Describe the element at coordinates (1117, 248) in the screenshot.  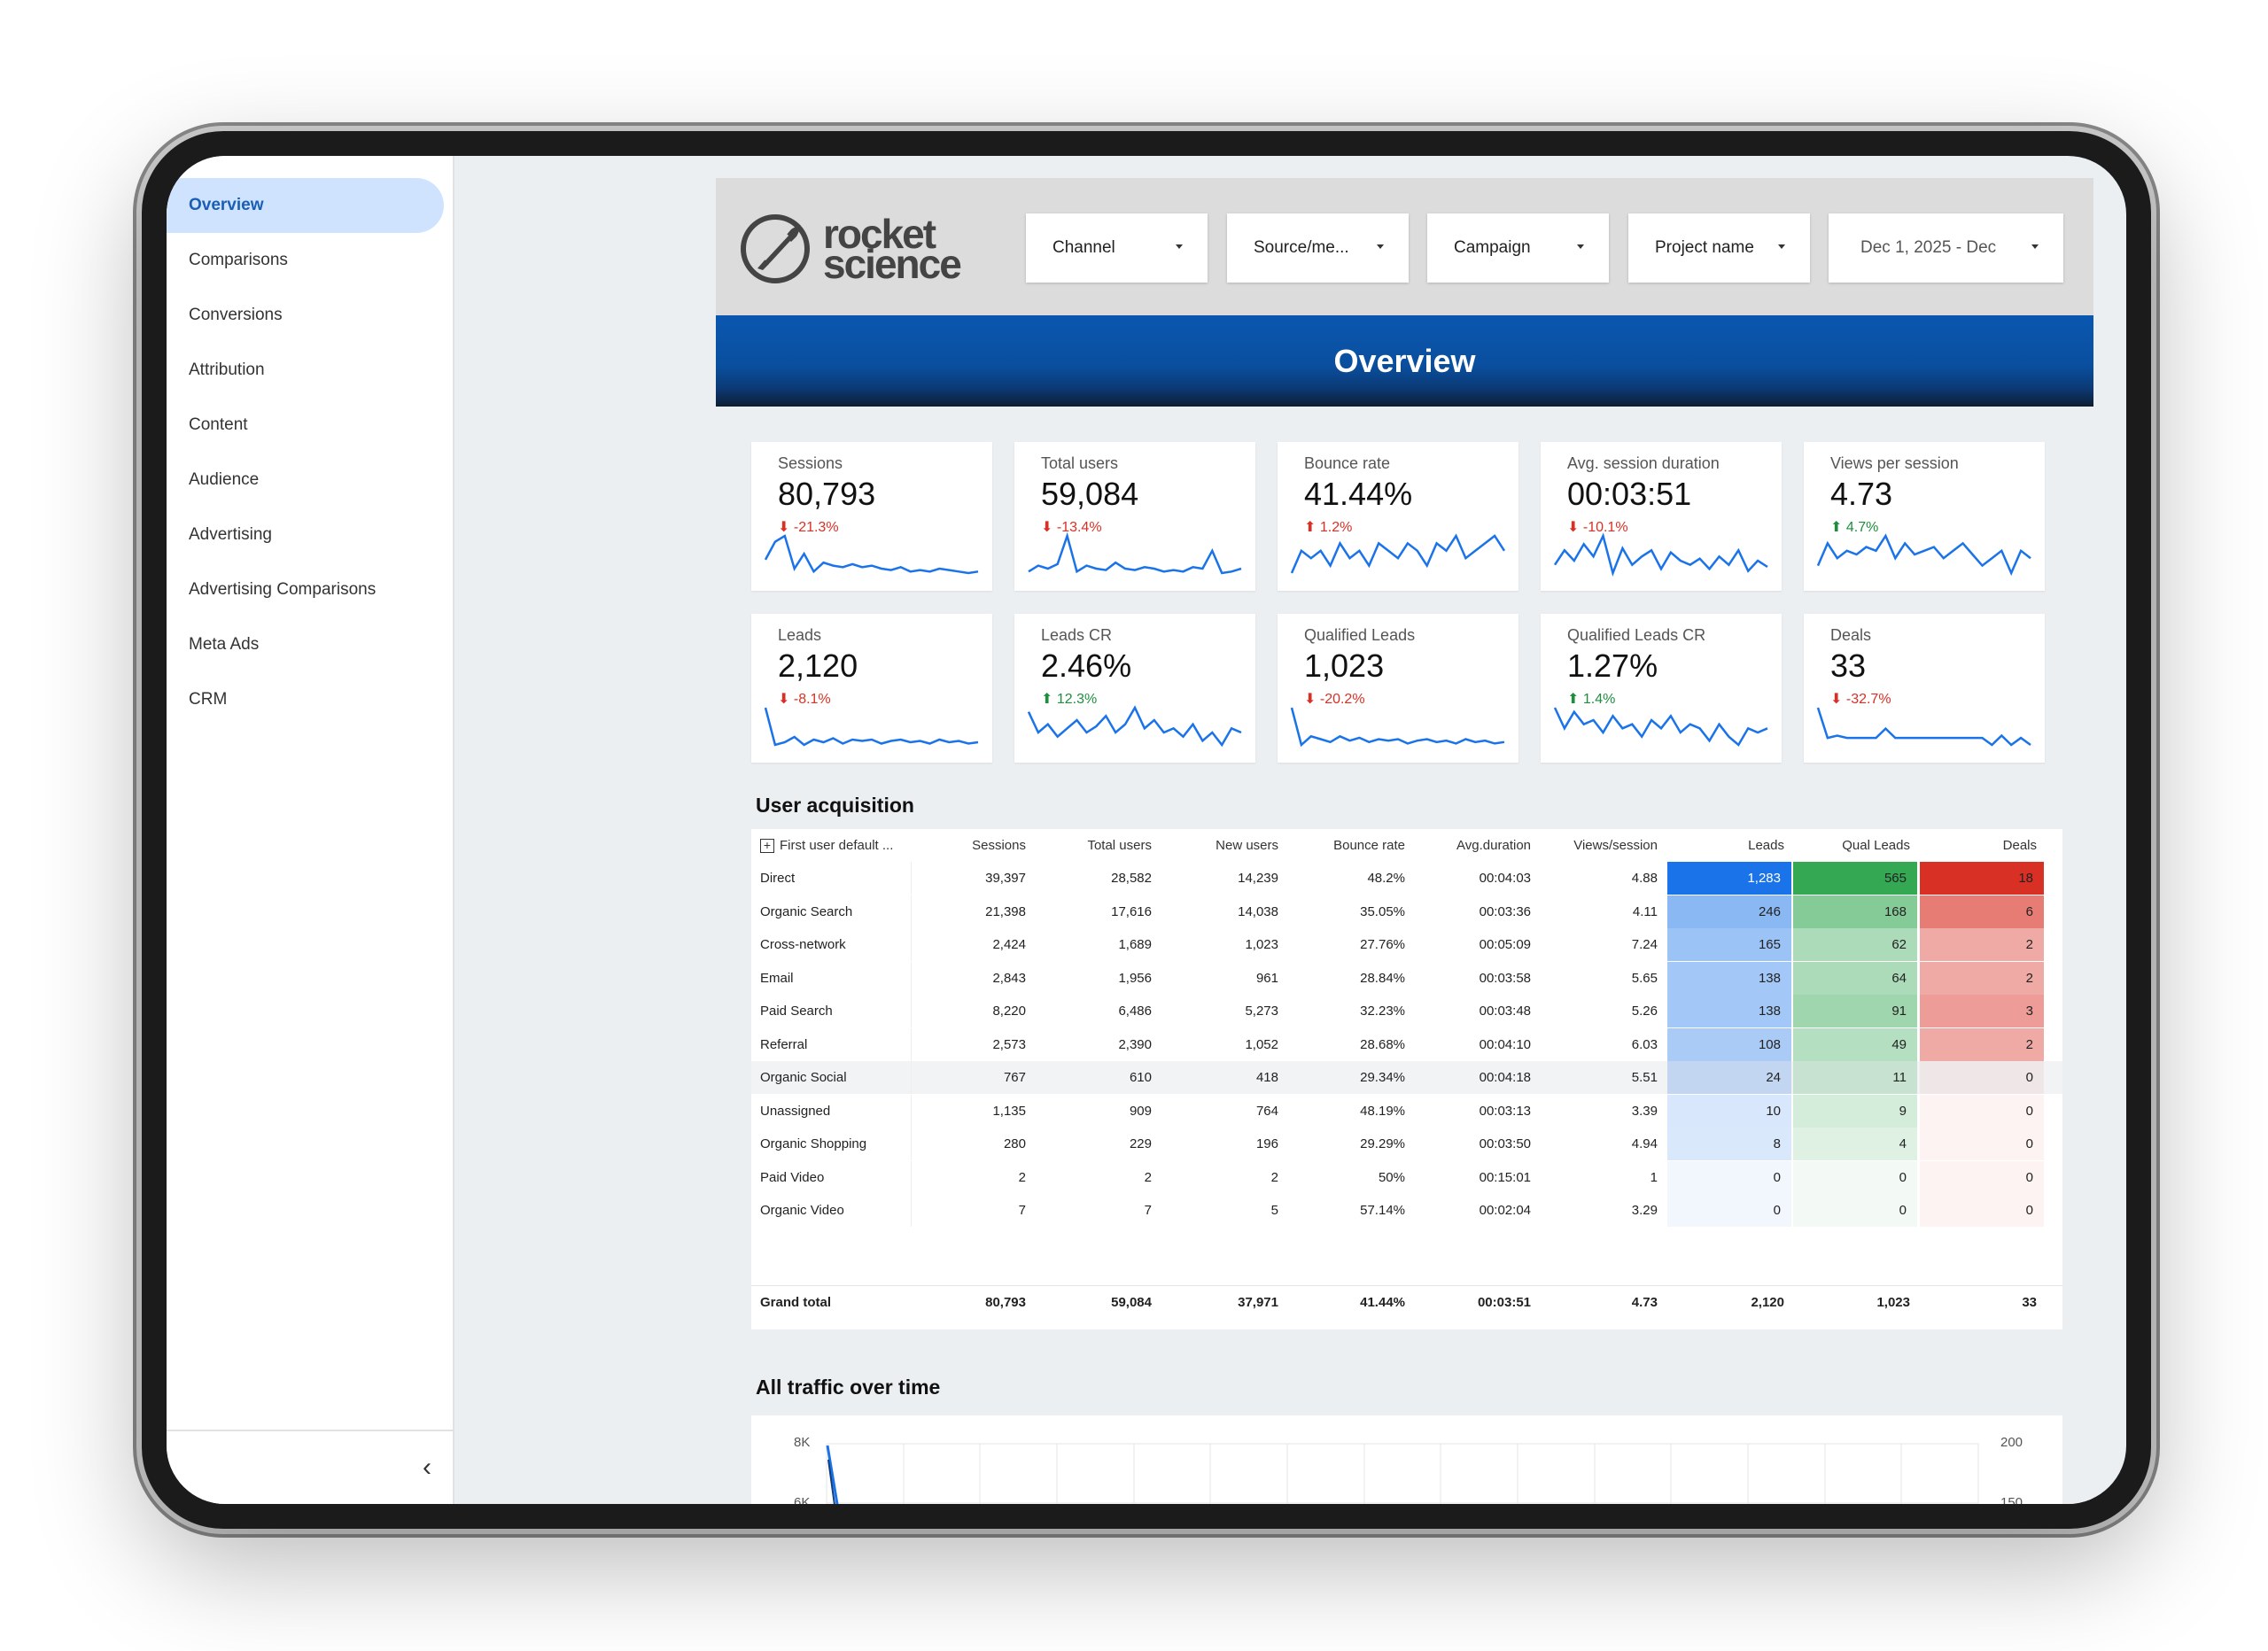
I see `channel-filter: Channel` at that location.